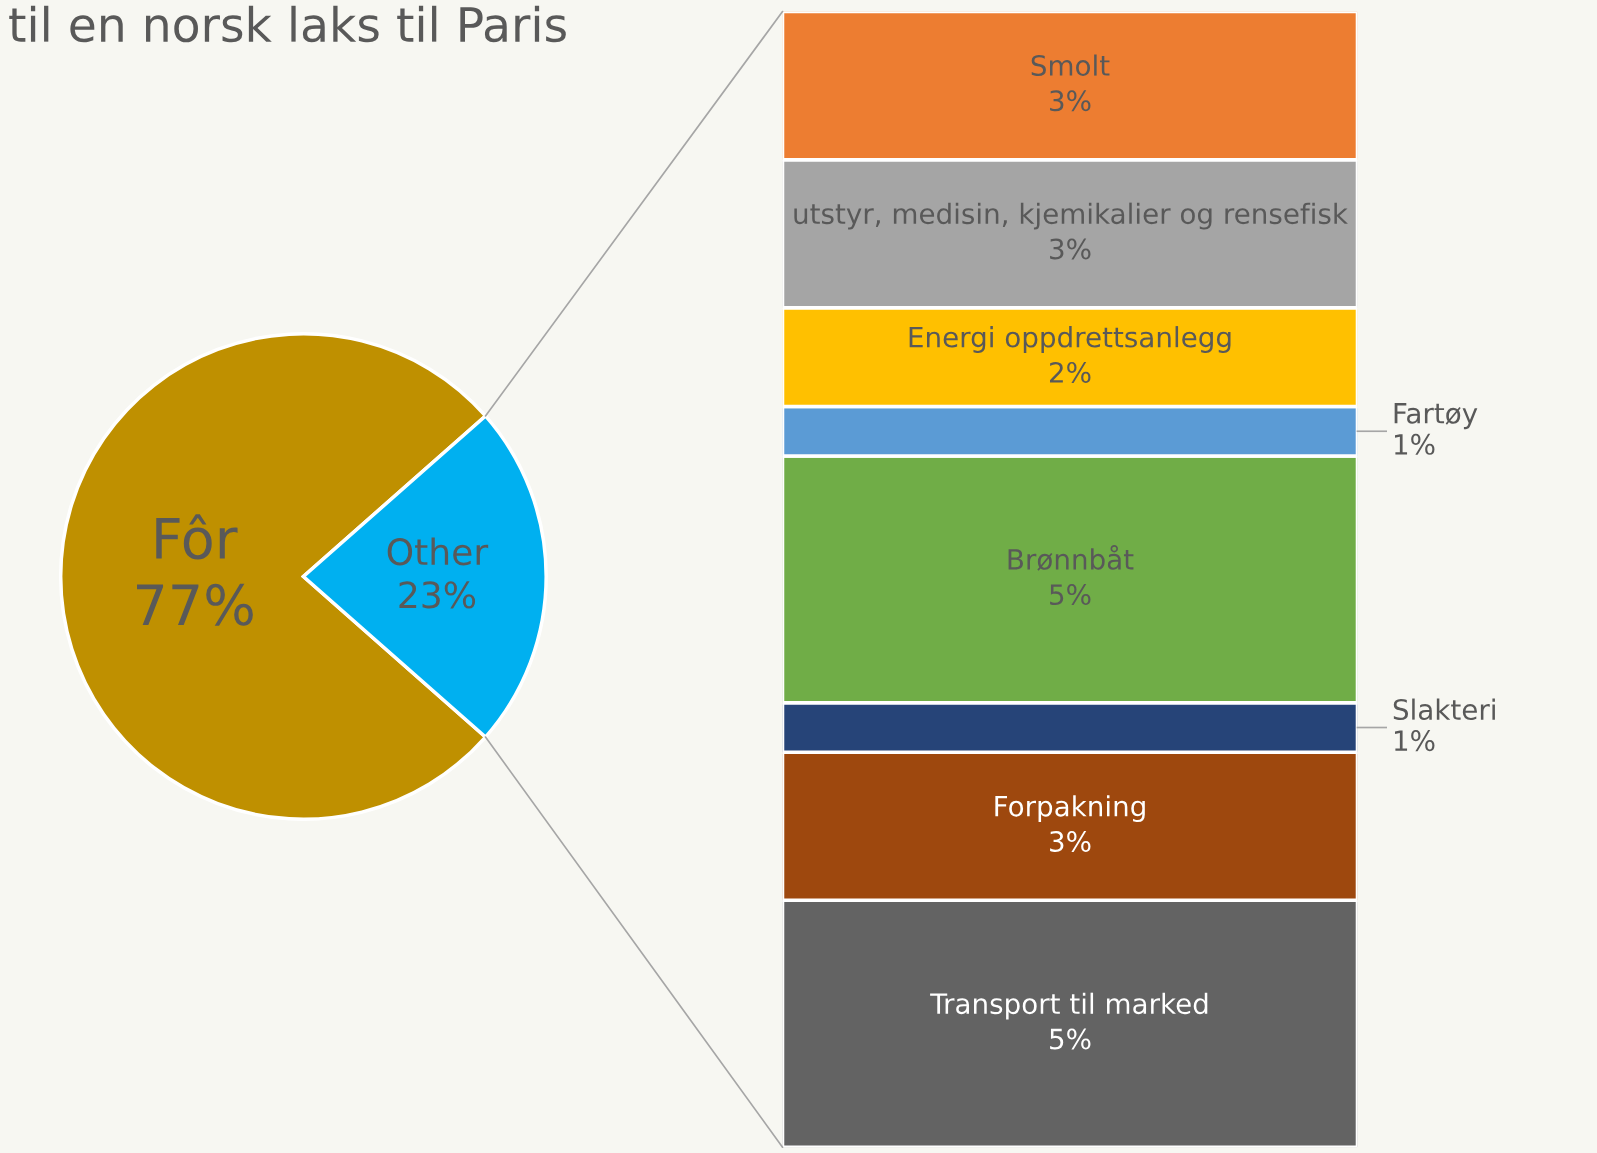 This screenshot has width=1597, height=1153. What do you see at coordinates (1070, 809) in the screenshot?
I see `series-label: Forpakning` at bounding box center [1070, 809].